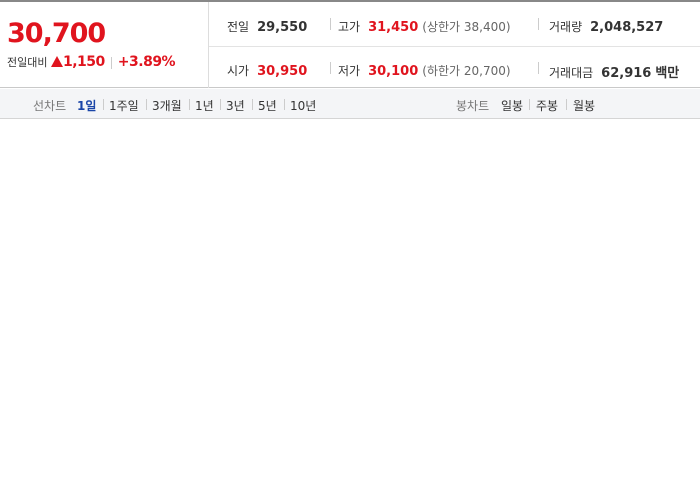  What do you see at coordinates (282, 71) in the screenshot?
I see `stat-value: 30,950` at bounding box center [282, 71].